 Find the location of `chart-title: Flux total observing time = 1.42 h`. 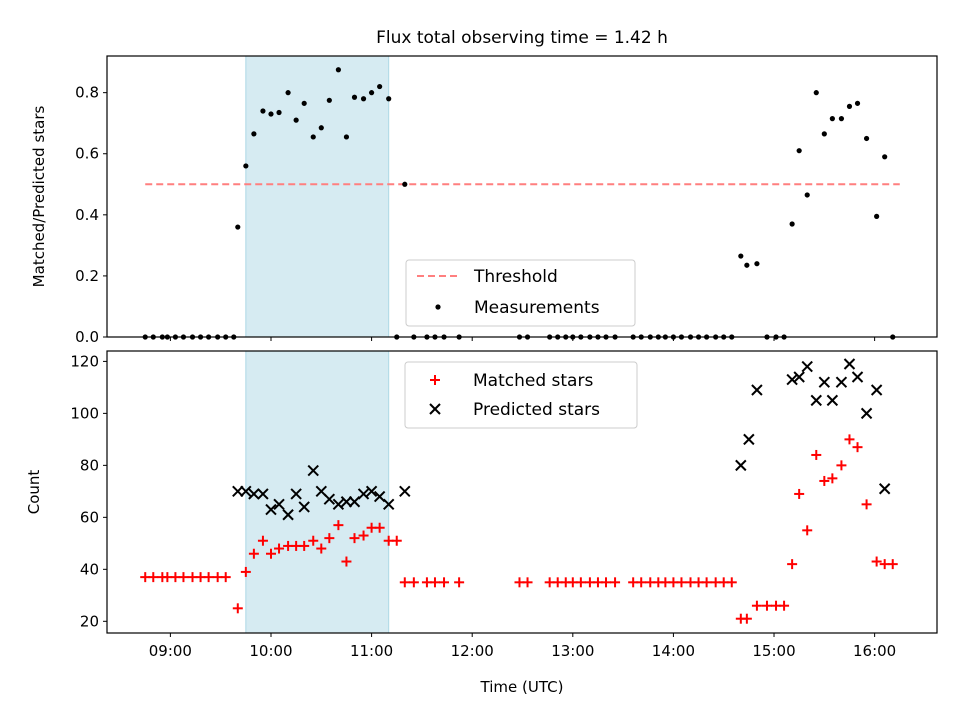

chart-title: Flux total observing time = 1.42 h is located at coordinates (522, 38).